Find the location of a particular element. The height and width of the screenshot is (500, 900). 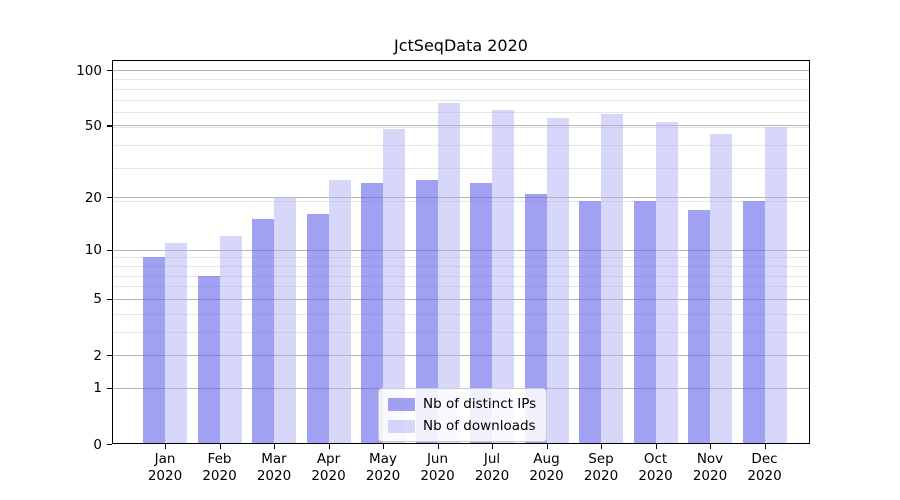

bar-distinct-ips-jun is located at coordinates (426, 312).